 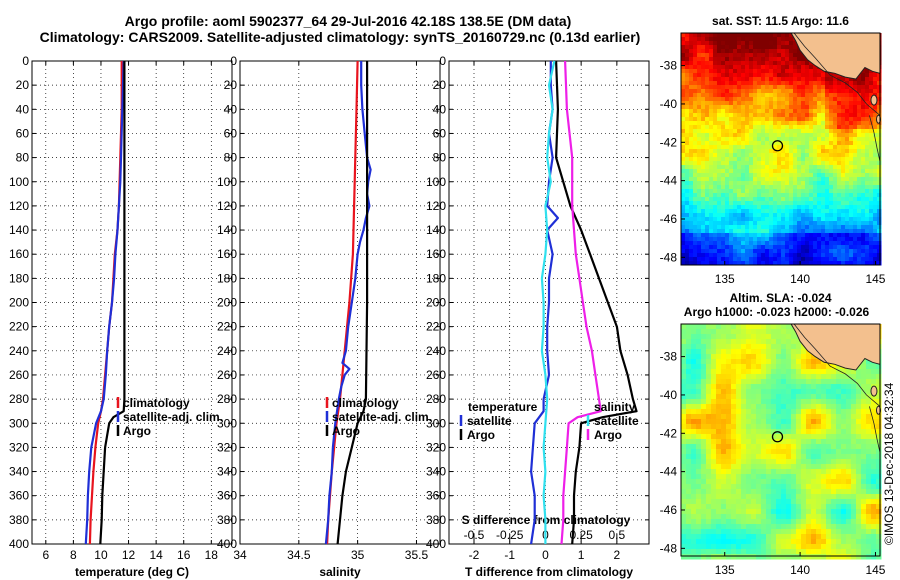 What do you see at coordinates (227, 182) in the screenshot?
I see `depth-tick-label: 100` at bounding box center [227, 182].